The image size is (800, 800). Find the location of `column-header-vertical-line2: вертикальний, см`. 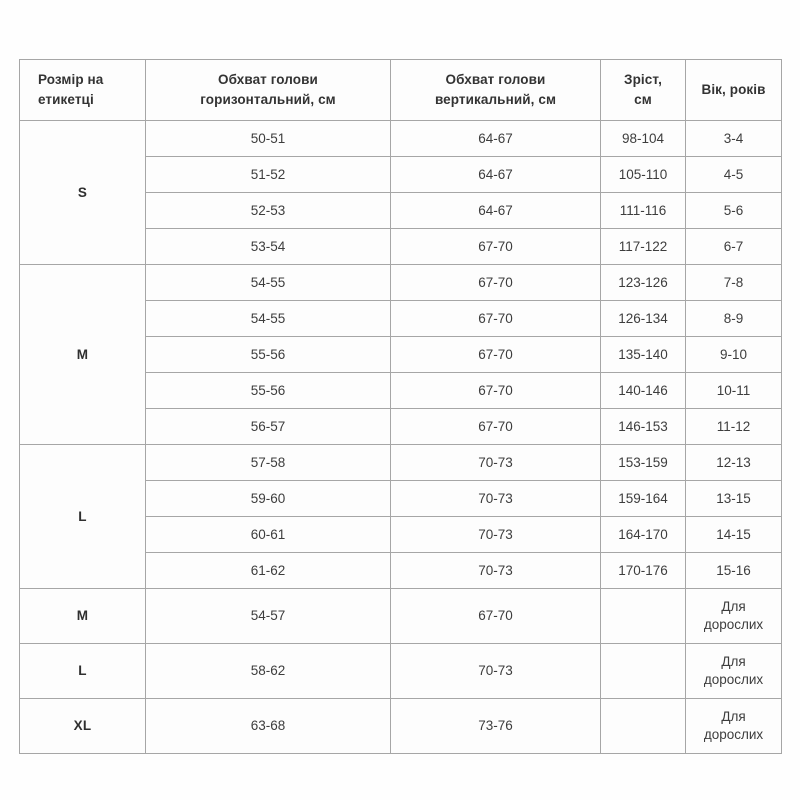

column-header-vertical-line2: вертикальний, см is located at coordinates (495, 99).